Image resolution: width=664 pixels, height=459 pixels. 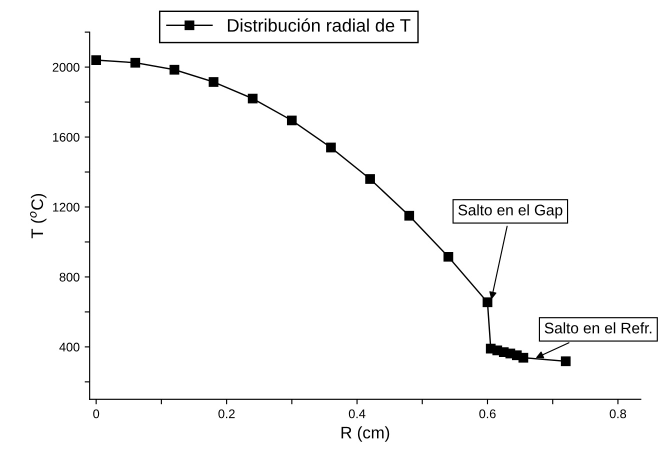 I want to click on annotation: Salto en el Gap, so click(x=510, y=211).